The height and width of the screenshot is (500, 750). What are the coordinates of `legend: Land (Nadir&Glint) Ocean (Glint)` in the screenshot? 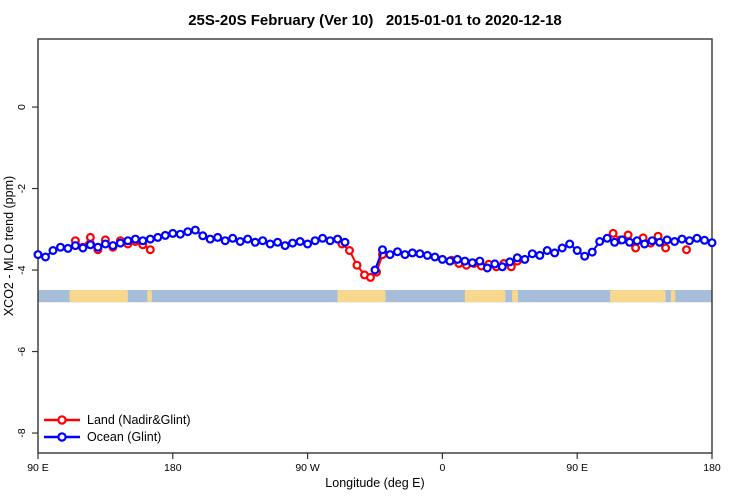 It's located at (117, 428).